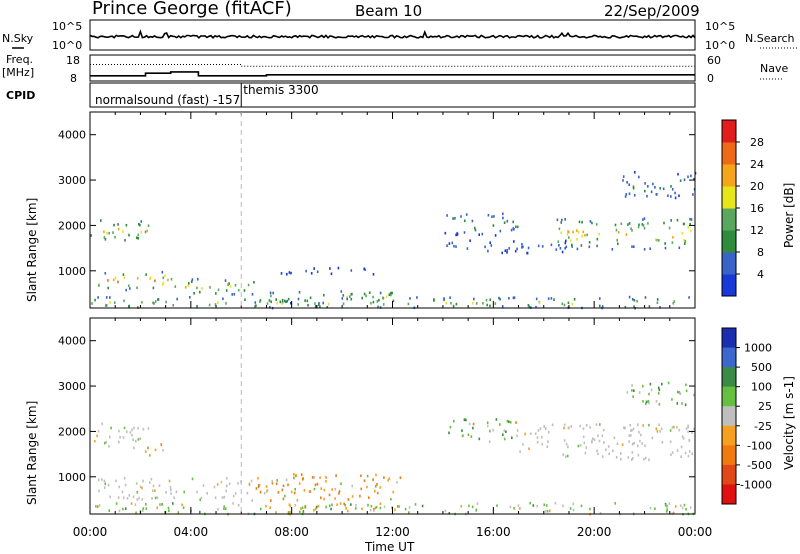 The width and height of the screenshot is (800, 554). Describe the element at coordinates (395, 69) in the screenshot. I see `freq-panel: Freq. [MHz] 18 8 60 0 Nave` at that location.